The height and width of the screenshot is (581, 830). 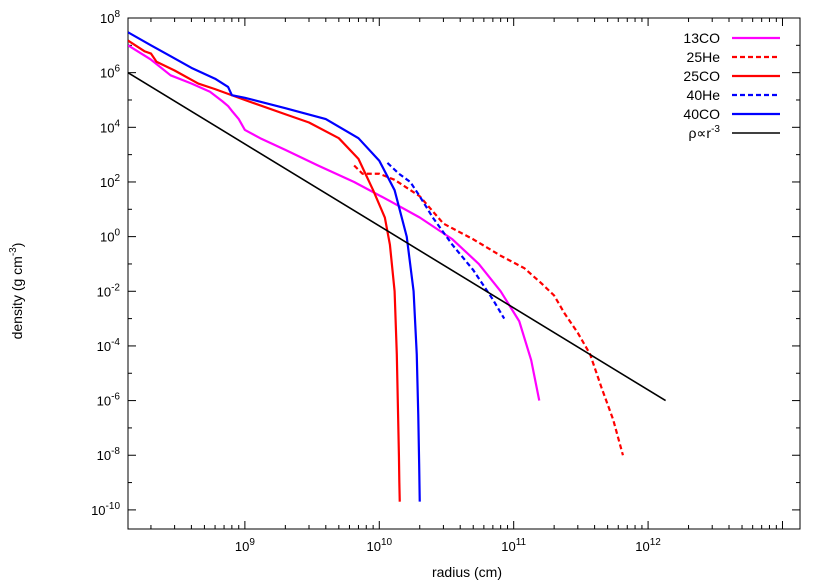 What do you see at coordinates (245, 545) in the screenshot?
I see `x-tick-label: 109` at bounding box center [245, 545].